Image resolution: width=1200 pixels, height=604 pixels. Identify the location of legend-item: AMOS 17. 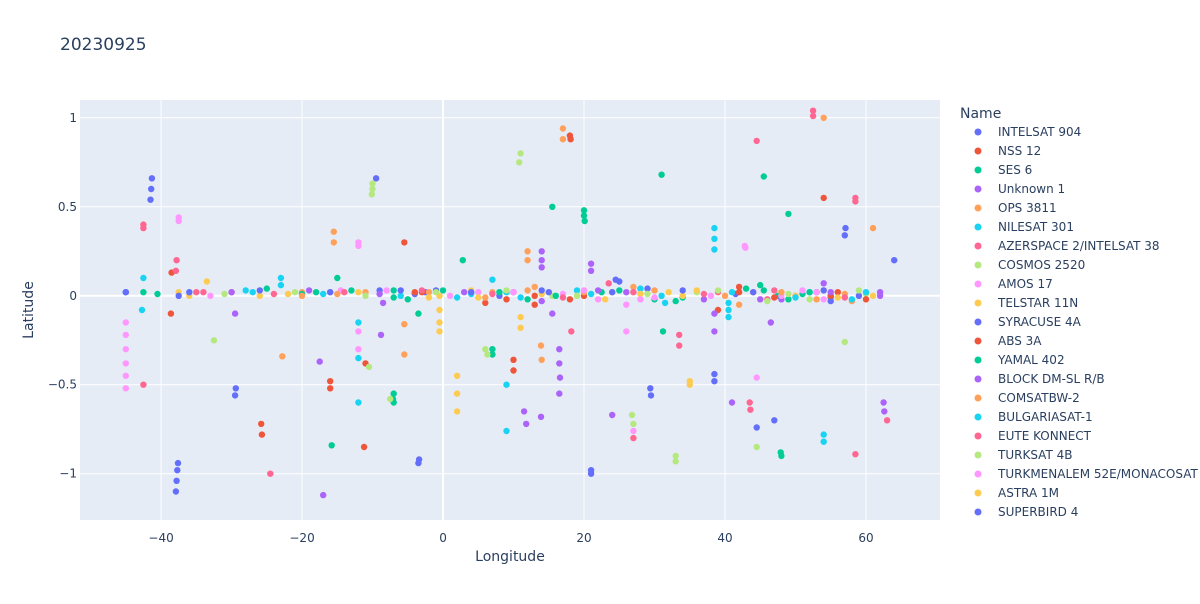
(1013, 284).